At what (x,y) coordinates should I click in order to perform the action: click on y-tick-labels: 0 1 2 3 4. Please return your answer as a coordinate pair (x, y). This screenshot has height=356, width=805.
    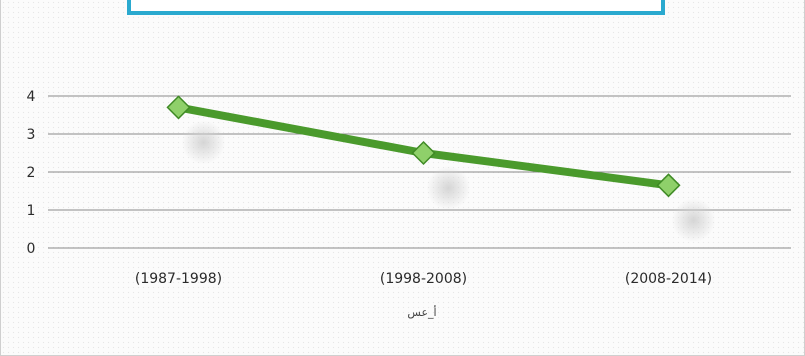
    Looking at the image, I should click on (31, 173).